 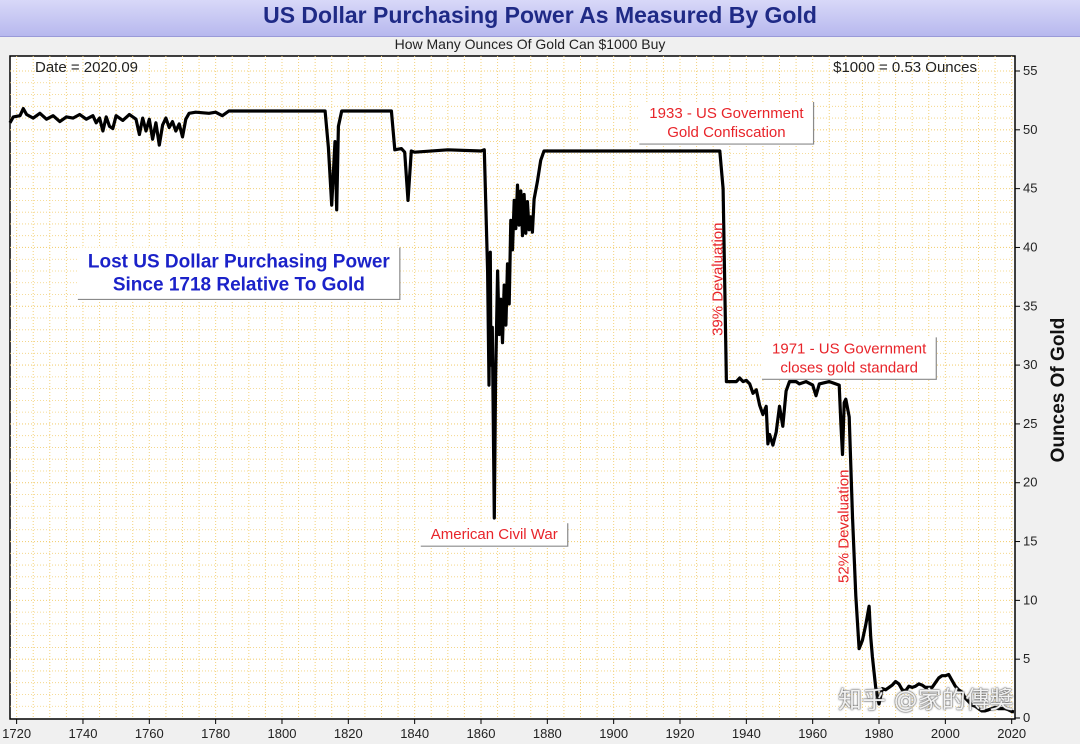 I want to click on y-tick-label: 5, so click(x=1026, y=658).